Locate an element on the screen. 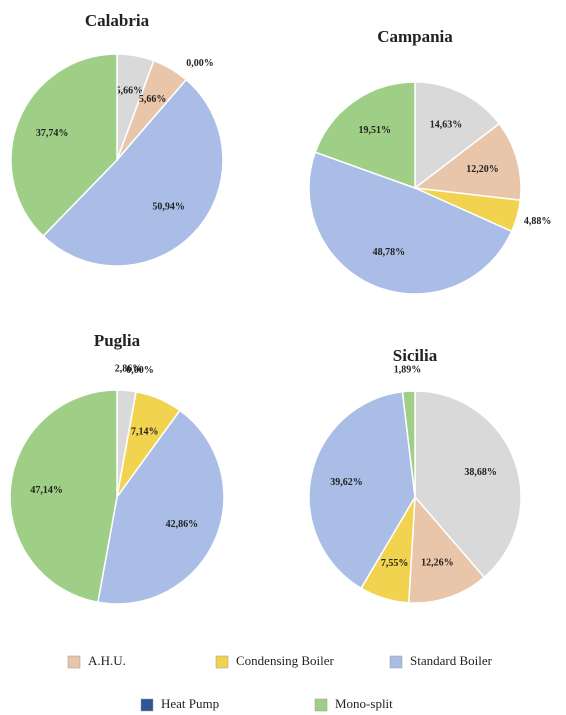 The image size is (566, 715). legend-label: A.H.U. is located at coordinates (107, 660).